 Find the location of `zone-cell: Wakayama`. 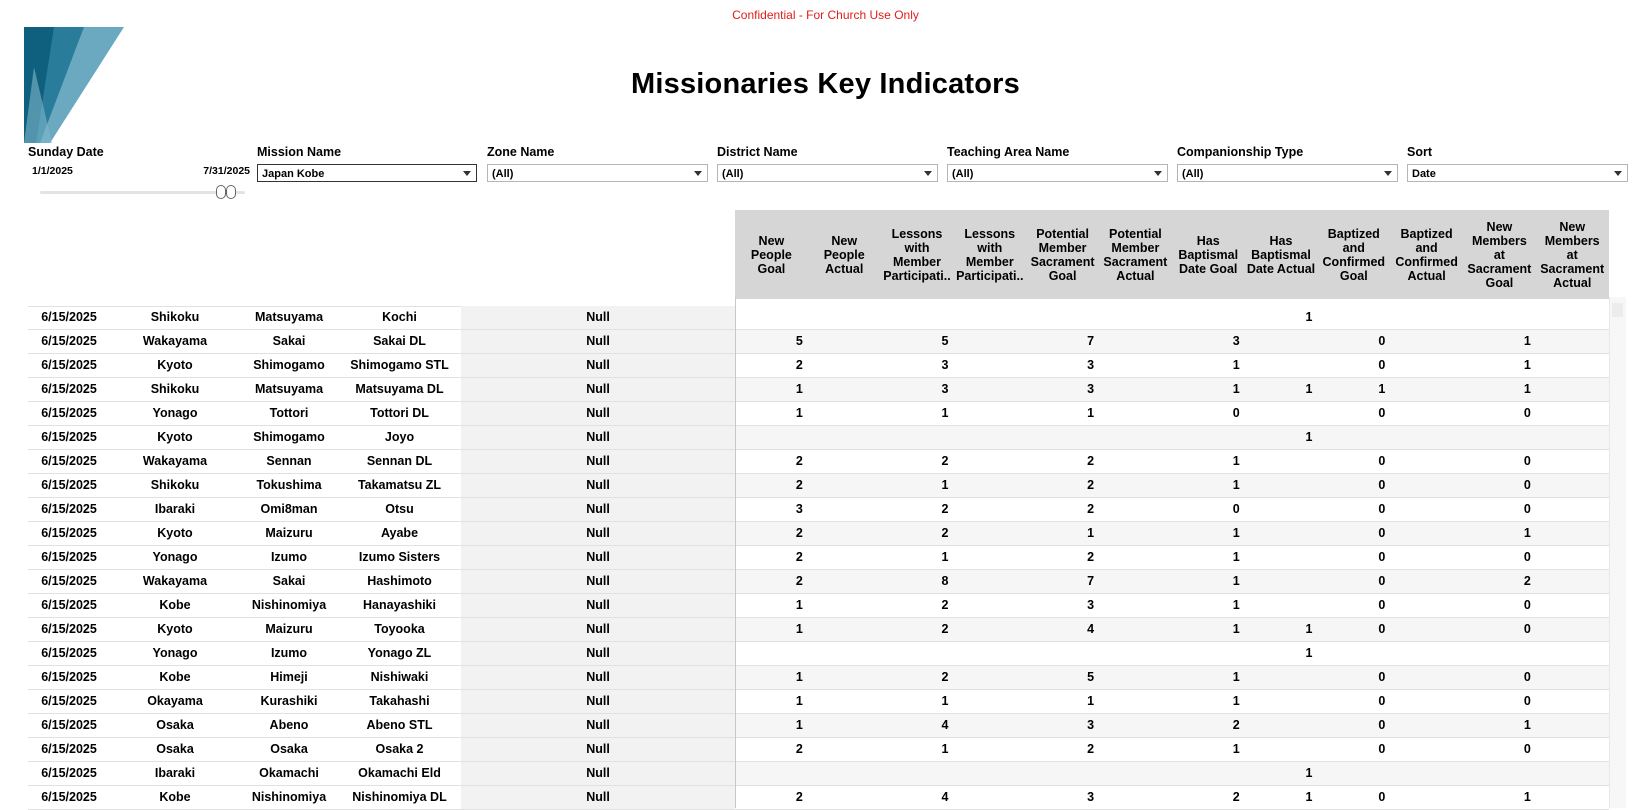

zone-cell: Wakayama is located at coordinates (175, 461).